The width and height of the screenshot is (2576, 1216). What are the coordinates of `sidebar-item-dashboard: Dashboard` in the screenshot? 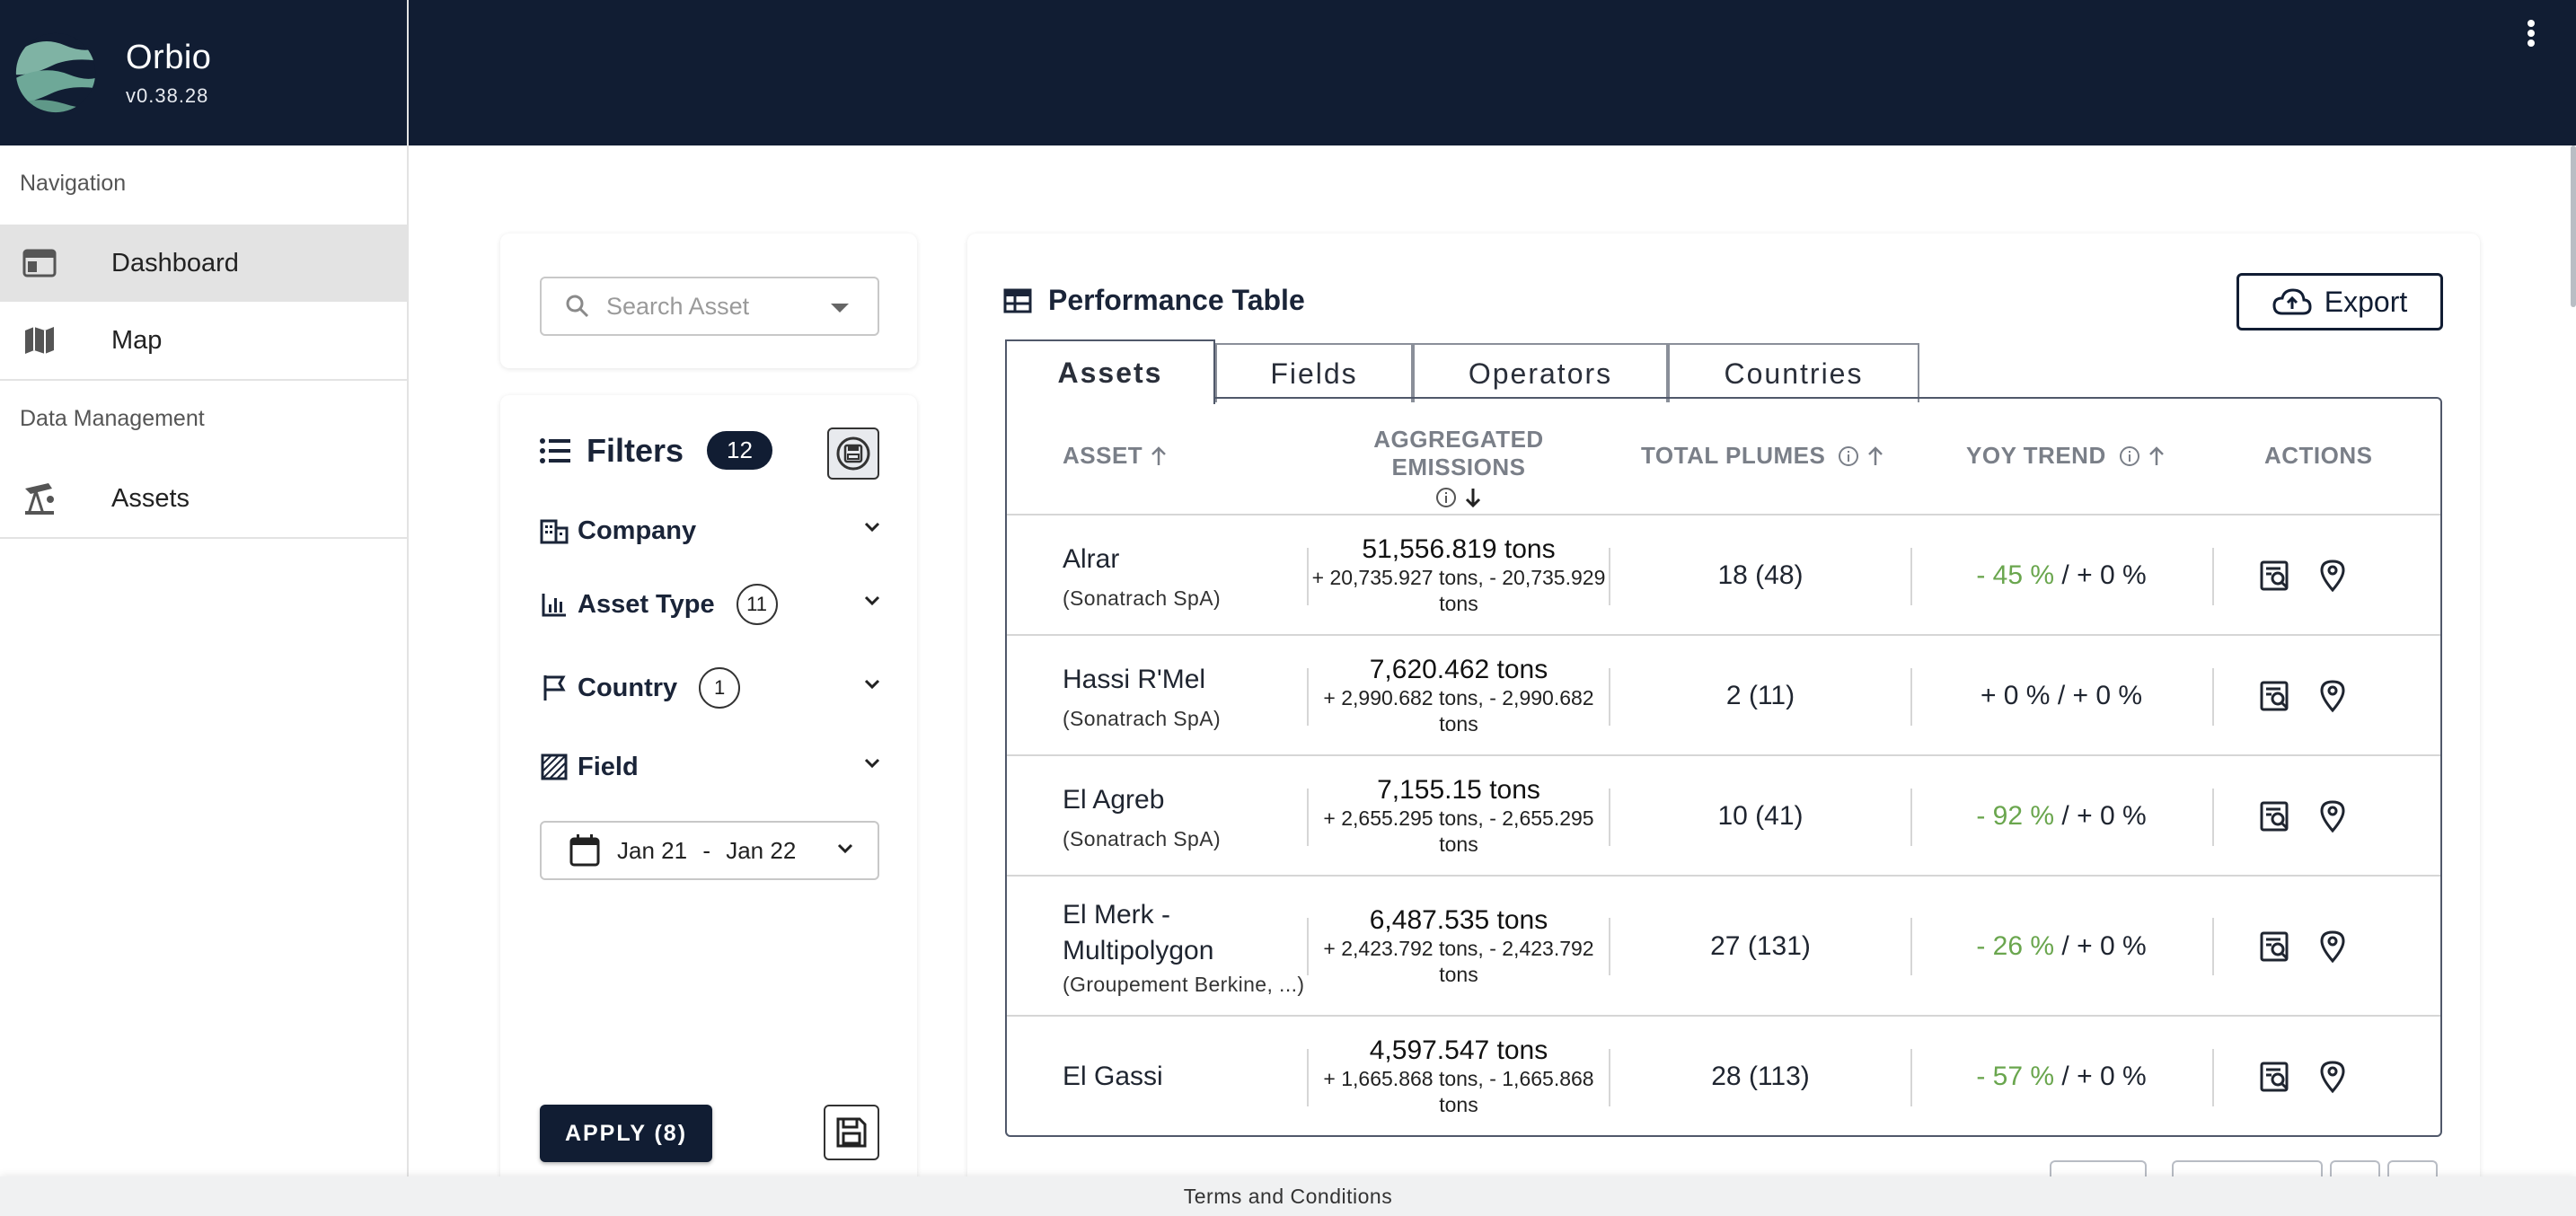 It's located at (203, 263).